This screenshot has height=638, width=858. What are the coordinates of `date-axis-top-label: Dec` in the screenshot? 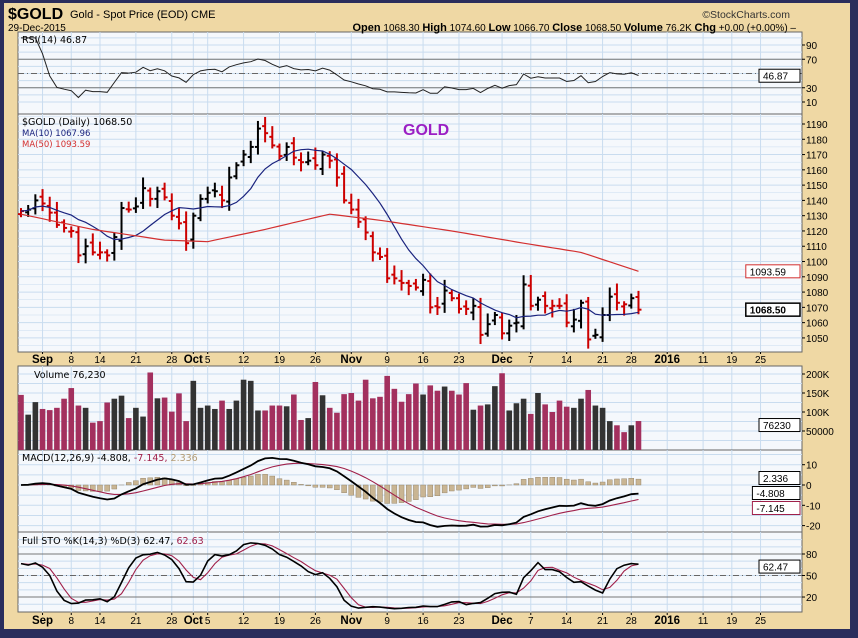 It's located at (503, 360).